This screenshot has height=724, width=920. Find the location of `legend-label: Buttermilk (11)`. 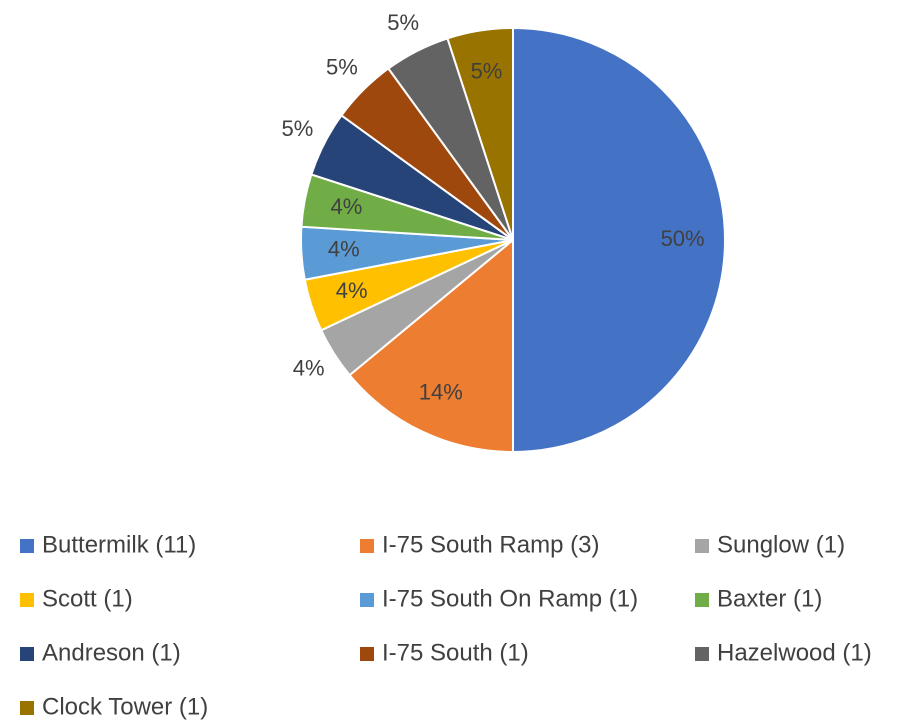

legend-label: Buttermilk (11) is located at coordinates (119, 544).